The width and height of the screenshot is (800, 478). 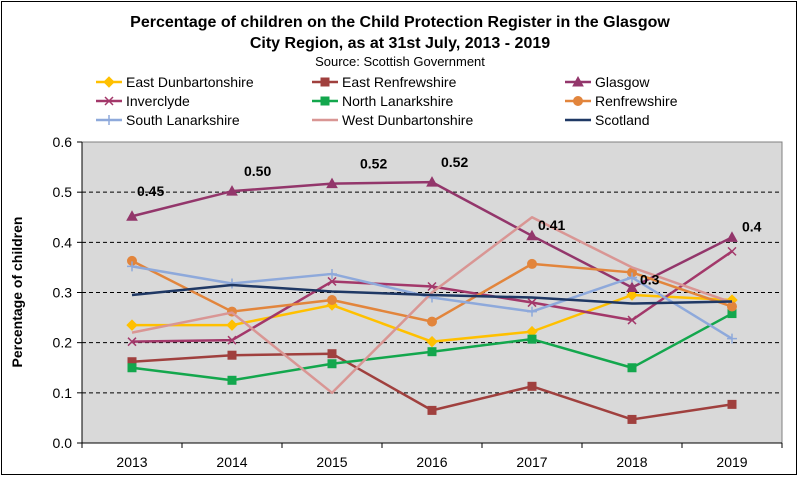 I want to click on legend-item-east-renfrewshire: East Renfrewshire, so click(x=384, y=82).